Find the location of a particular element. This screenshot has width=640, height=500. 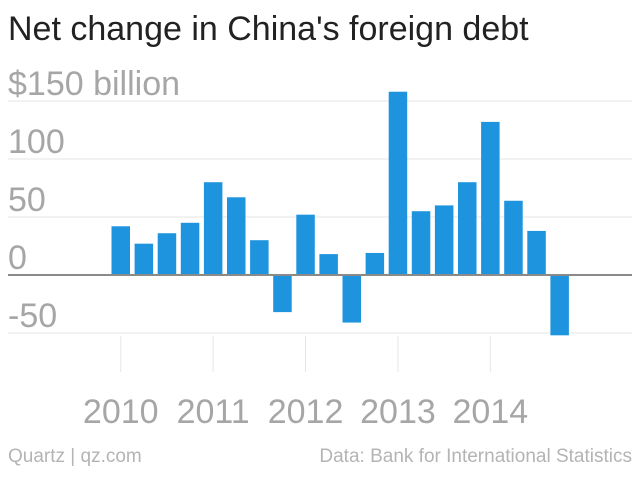

y-tick-label: 0 is located at coordinates (17, 258).